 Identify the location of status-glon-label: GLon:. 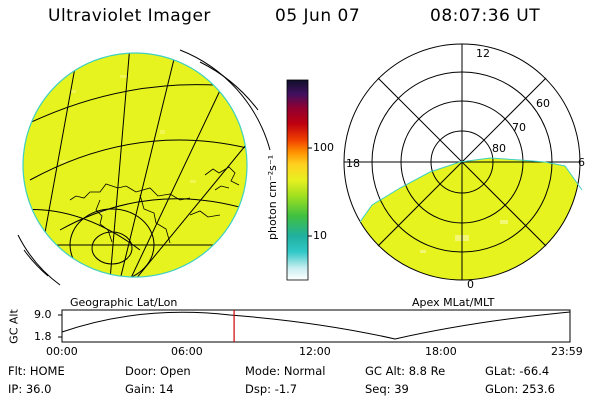
(502, 389).